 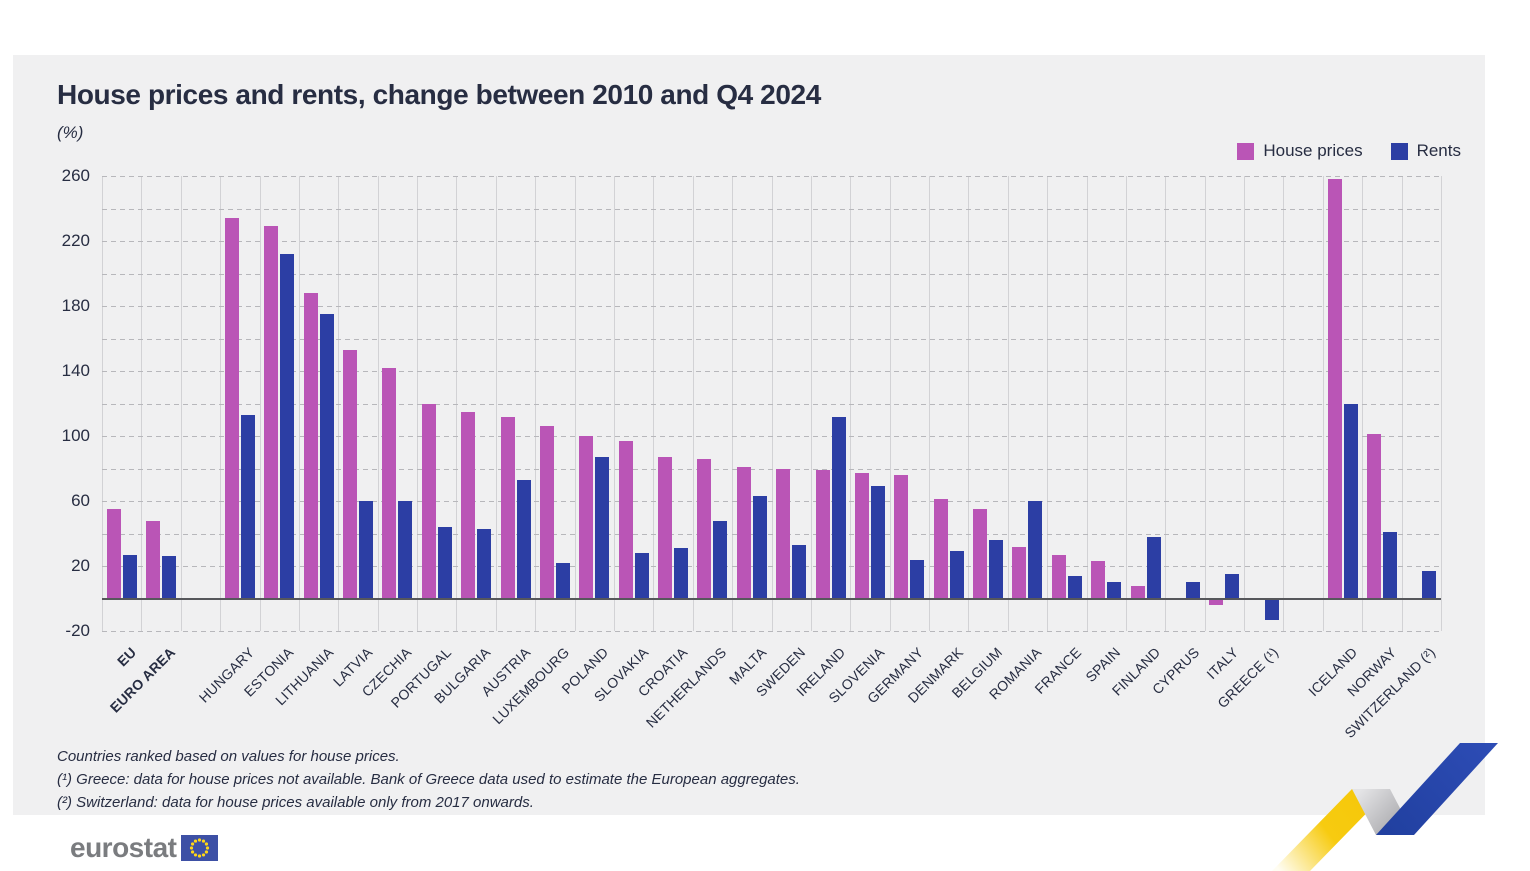 I want to click on vertical-gridline, so click(x=1441, y=403).